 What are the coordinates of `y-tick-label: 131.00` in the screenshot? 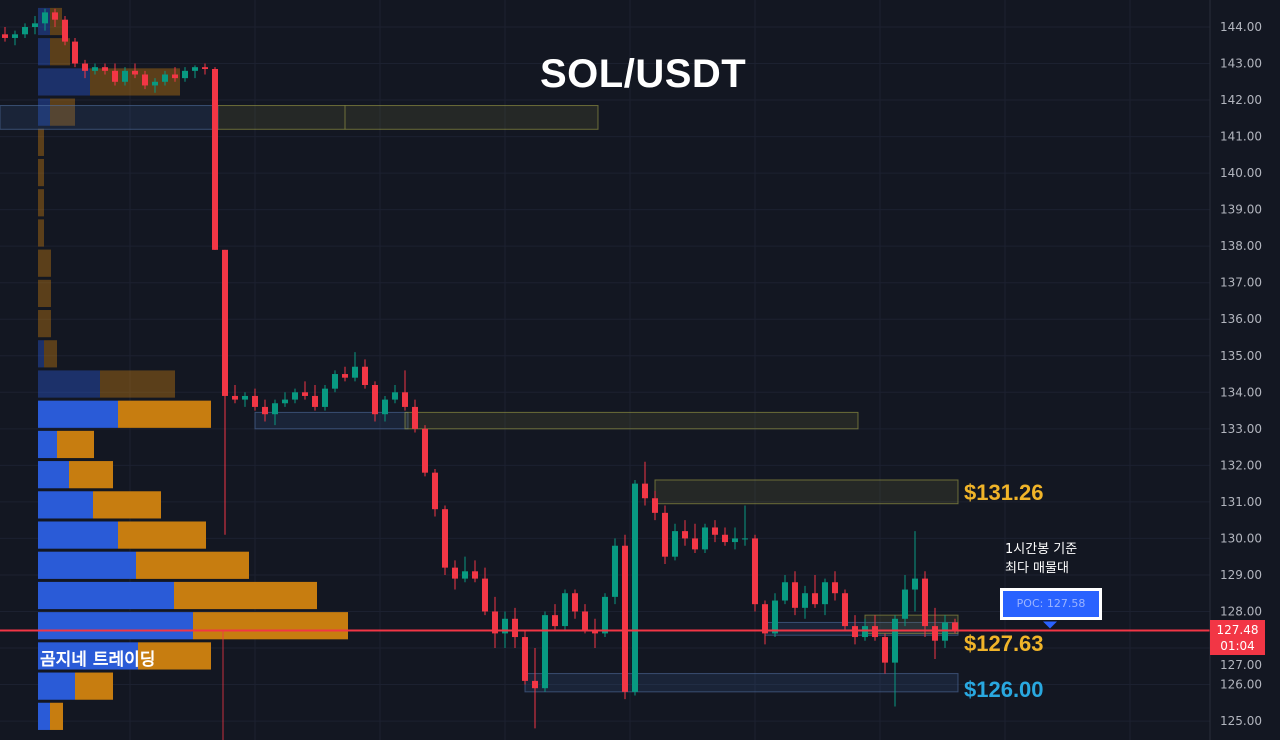 It's located at (1241, 502).